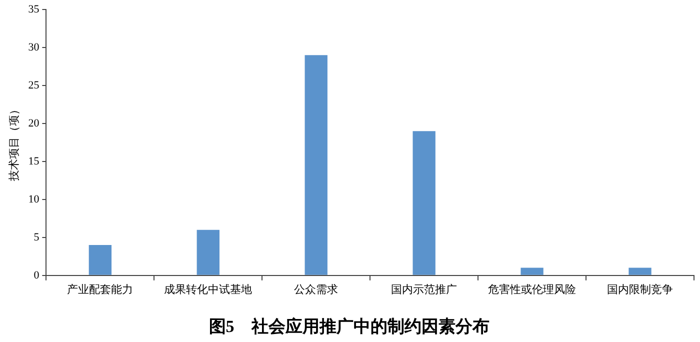 This screenshot has width=700, height=342. I want to click on x-tick-label: 危害性或伦理风险, so click(532, 289).